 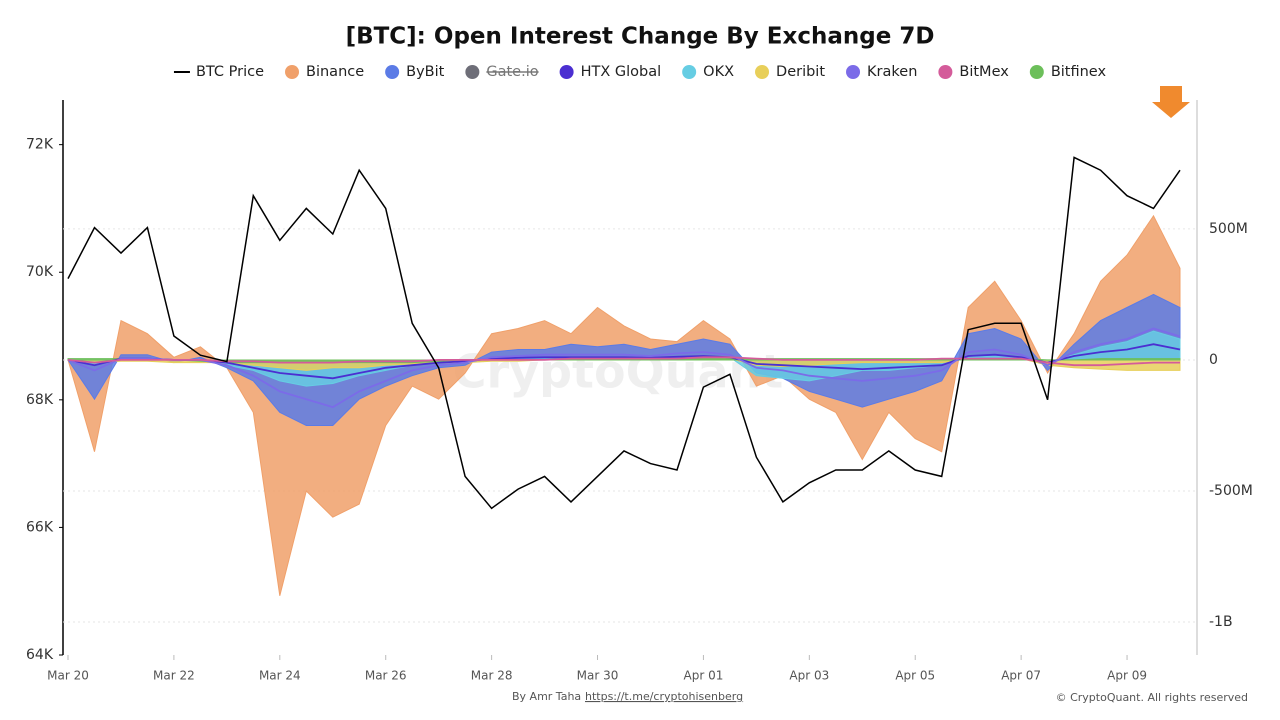 I want to click on x-tick-label: Apr 07, so click(x=1021, y=676).